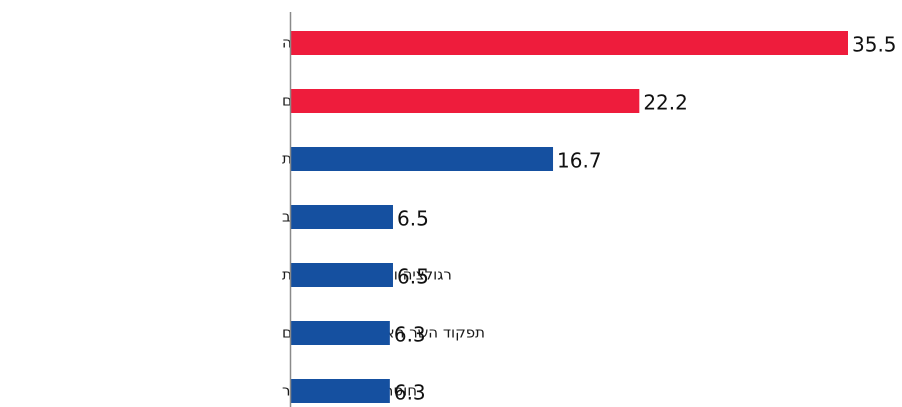 This screenshot has width=902, height=407. I want to click on value-label: 16.7, so click(579, 161).